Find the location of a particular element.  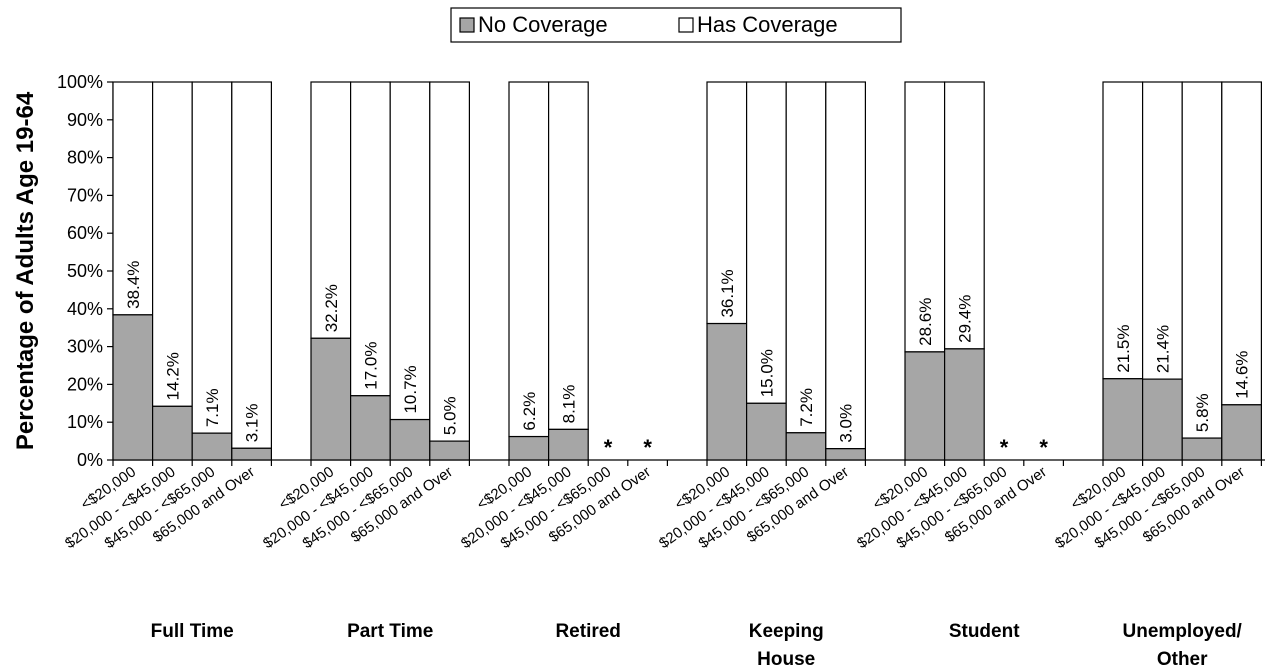

y-tick-label: 100% is located at coordinates (80, 82).